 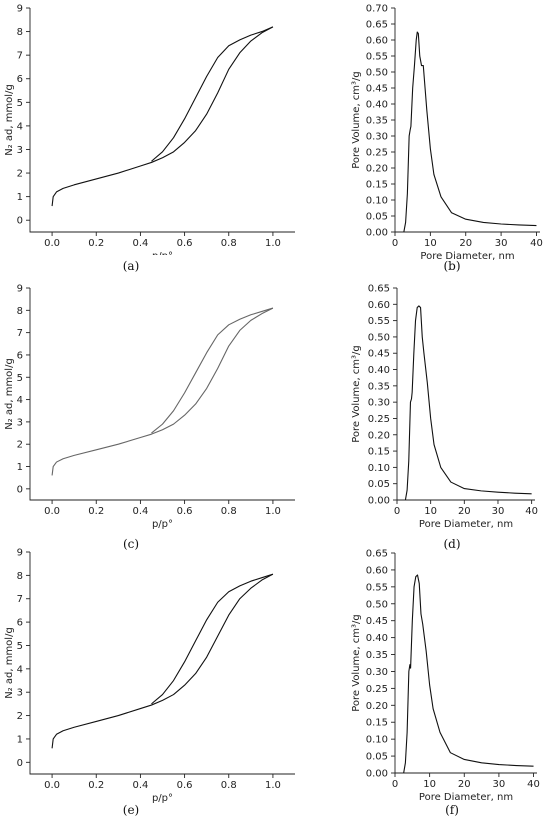 I want to click on x-tick-label: 0.8, so click(x=229, y=511).